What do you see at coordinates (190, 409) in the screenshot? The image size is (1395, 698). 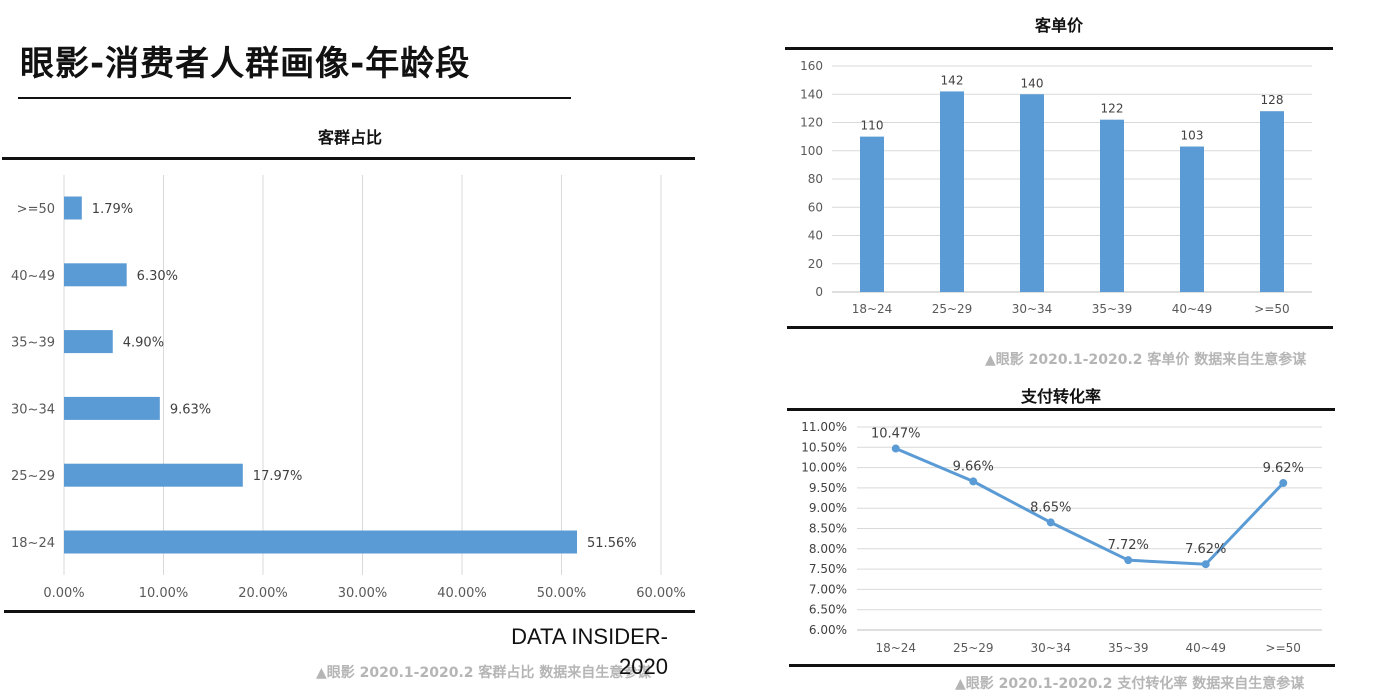 I see `data-label: 9.63%` at bounding box center [190, 409].